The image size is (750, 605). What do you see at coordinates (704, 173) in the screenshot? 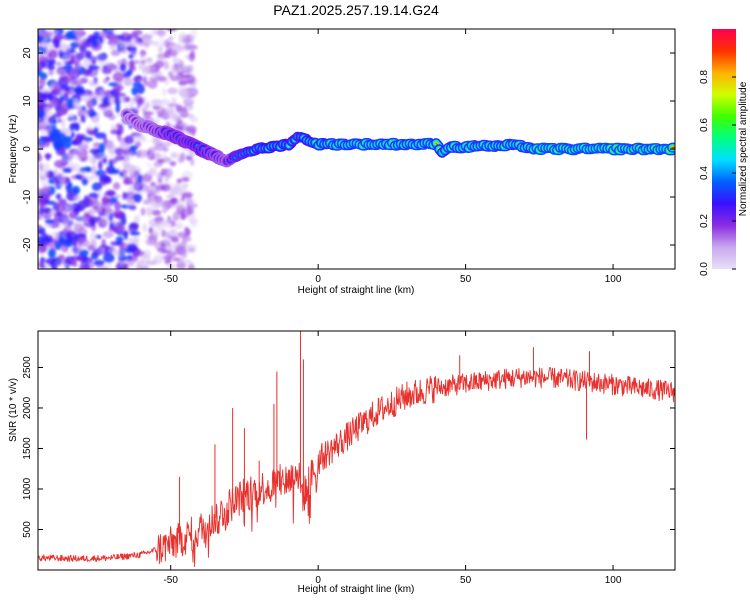
I see `colorbar-tick-label: 0.4` at bounding box center [704, 173].